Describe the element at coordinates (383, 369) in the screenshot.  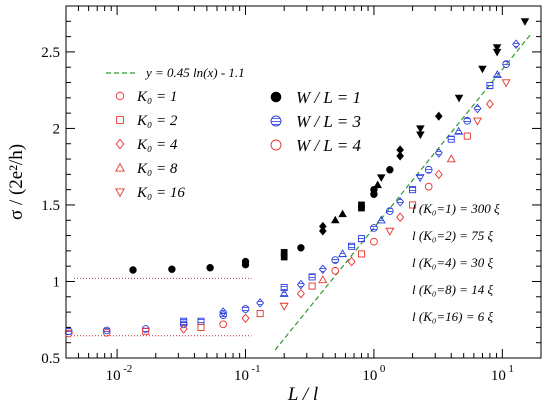
I see `x-tick-exponent: 0` at that location.